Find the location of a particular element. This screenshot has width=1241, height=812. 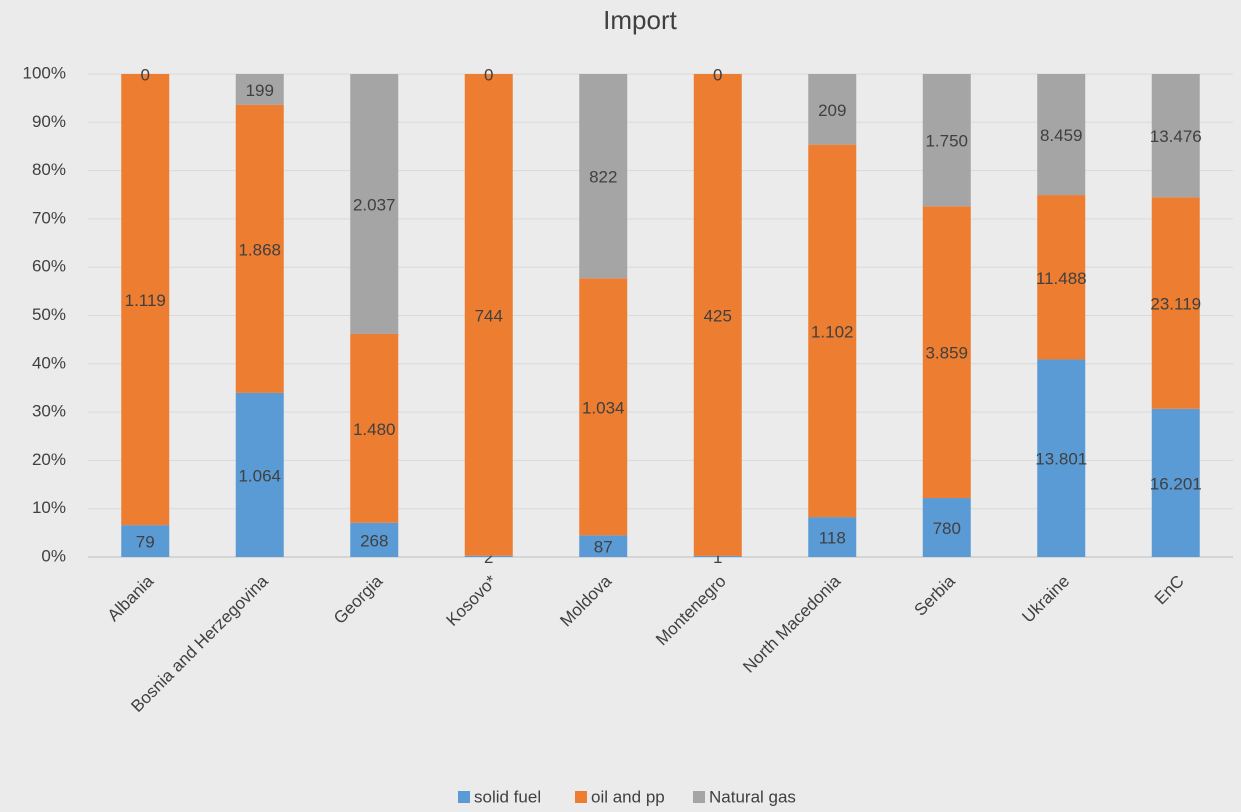

data-label: 425 is located at coordinates (718, 315).